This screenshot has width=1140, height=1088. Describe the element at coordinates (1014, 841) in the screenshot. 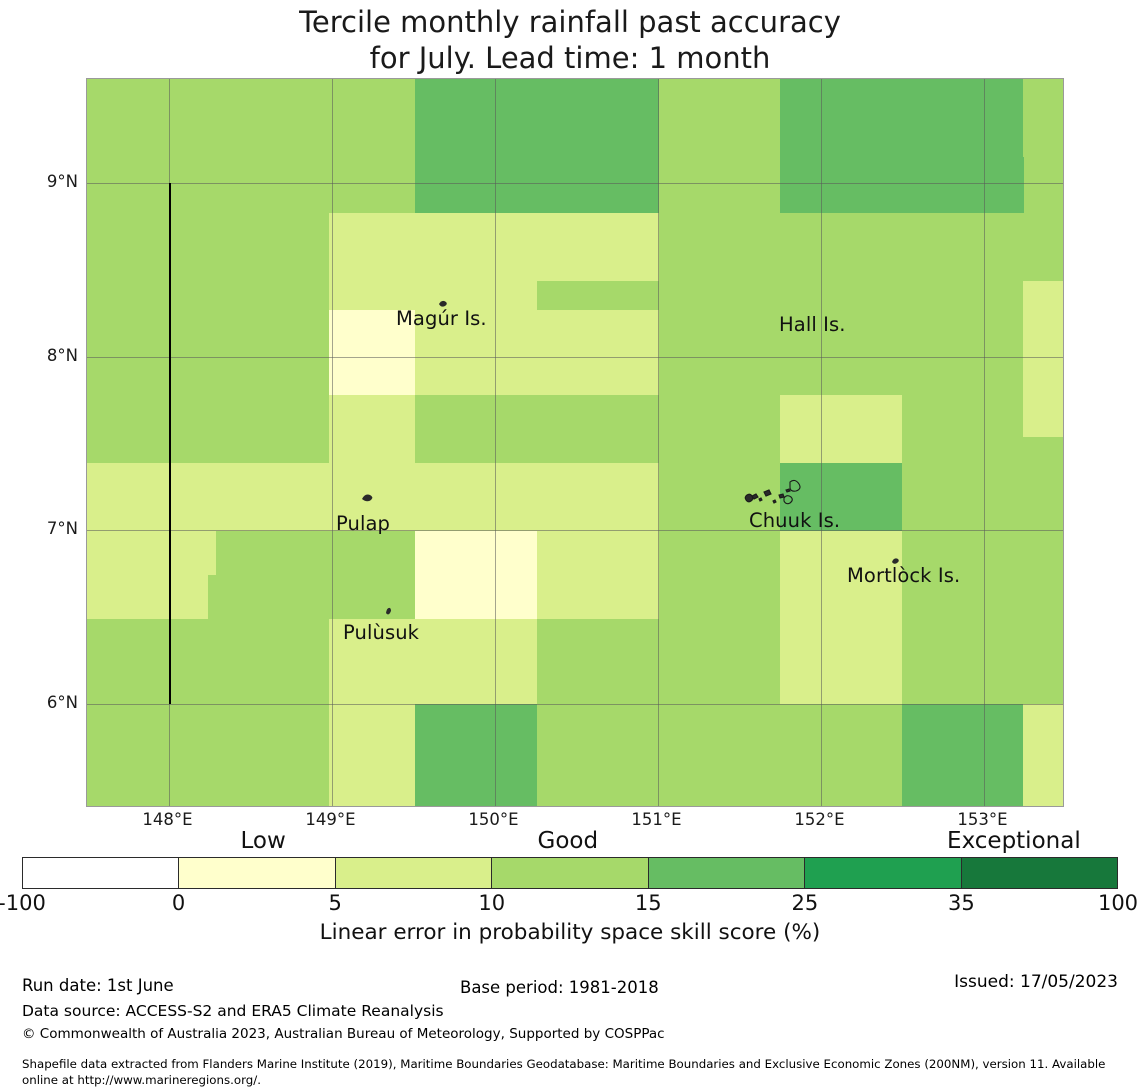

I see `colorbar-category-label: Exceptional` at that location.